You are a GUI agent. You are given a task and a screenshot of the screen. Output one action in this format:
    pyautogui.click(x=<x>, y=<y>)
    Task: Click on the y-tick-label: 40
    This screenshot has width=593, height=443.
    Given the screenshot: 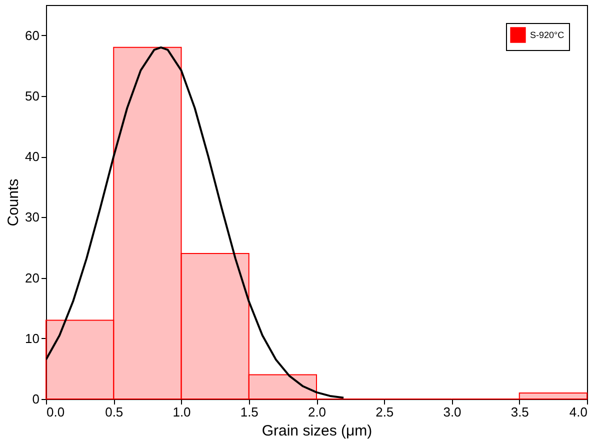 What is the action you would take?
    pyautogui.click(x=32, y=156)
    